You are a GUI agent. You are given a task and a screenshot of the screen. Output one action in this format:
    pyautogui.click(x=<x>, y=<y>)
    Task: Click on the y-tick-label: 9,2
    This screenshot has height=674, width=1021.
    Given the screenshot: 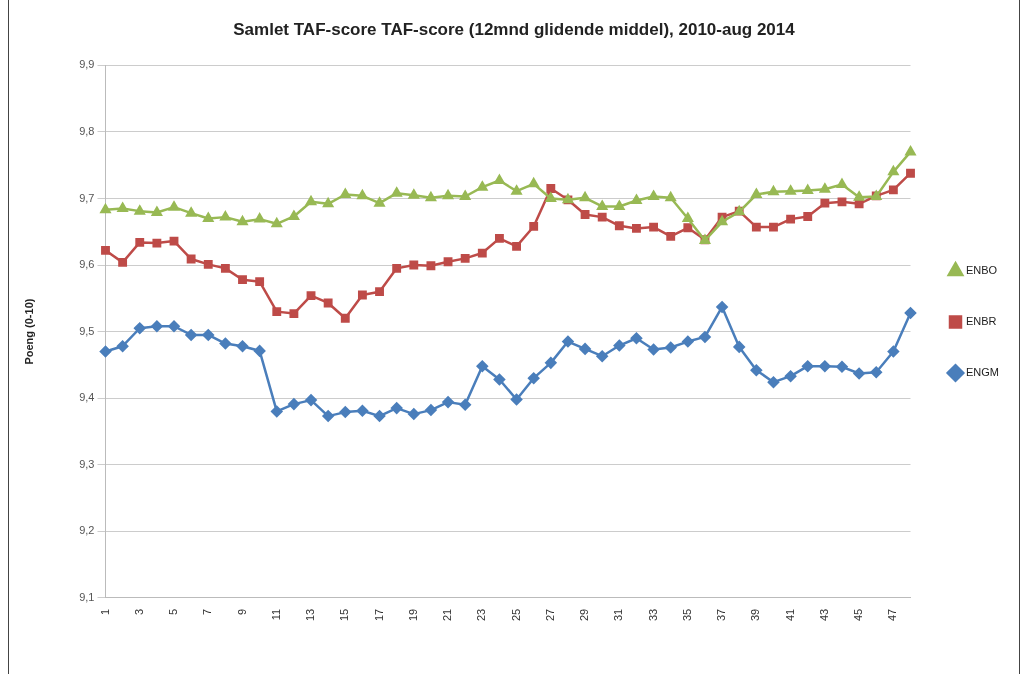 What is the action you would take?
    pyautogui.click(x=87, y=530)
    